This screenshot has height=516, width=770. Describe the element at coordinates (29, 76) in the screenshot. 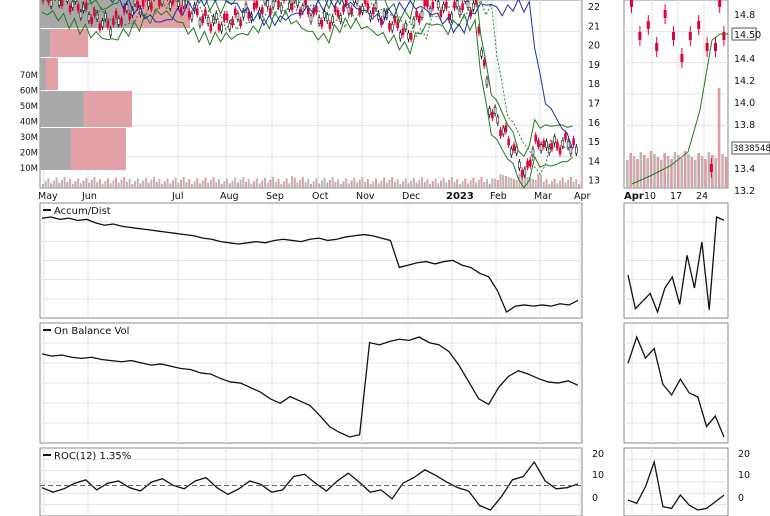

I see `volume-y-tick: 70M` at that location.